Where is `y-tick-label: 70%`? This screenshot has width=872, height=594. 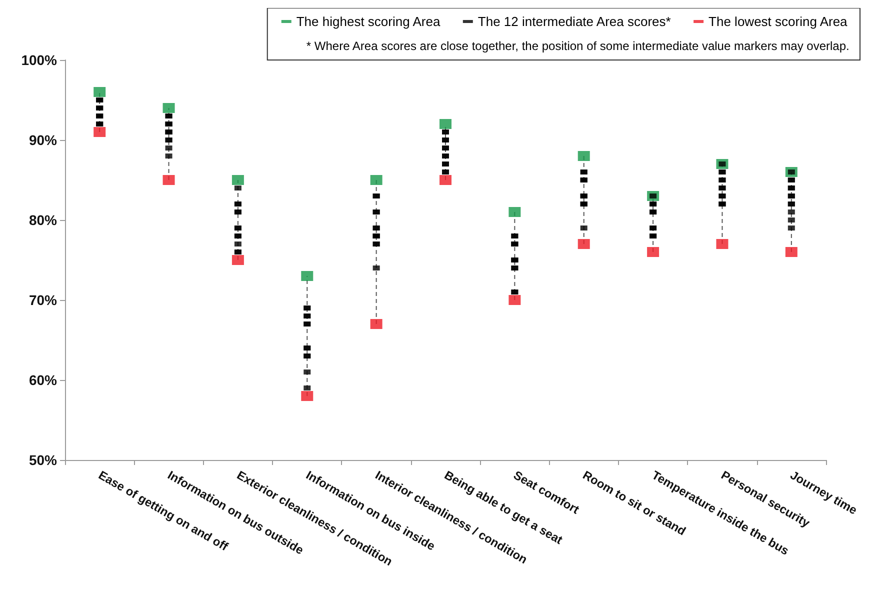
y-tick-label: 70% is located at coordinates (43, 300).